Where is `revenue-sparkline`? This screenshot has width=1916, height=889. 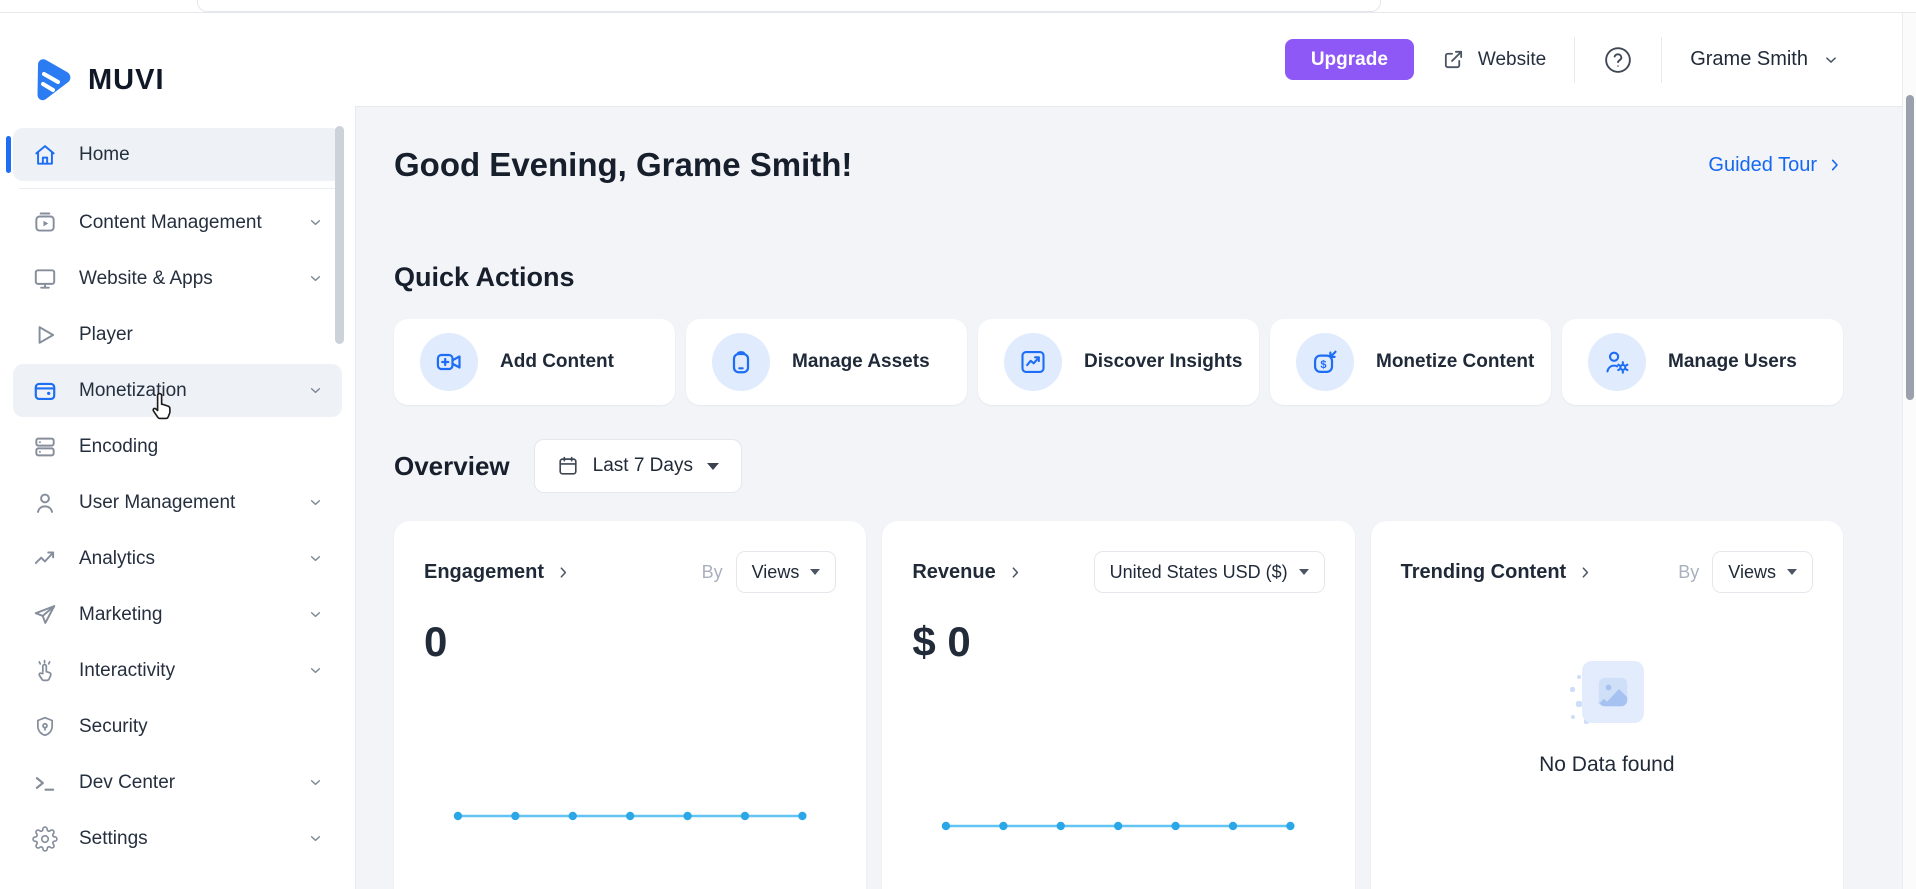
revenue-sparkline is located at coordinates (1118, 826).